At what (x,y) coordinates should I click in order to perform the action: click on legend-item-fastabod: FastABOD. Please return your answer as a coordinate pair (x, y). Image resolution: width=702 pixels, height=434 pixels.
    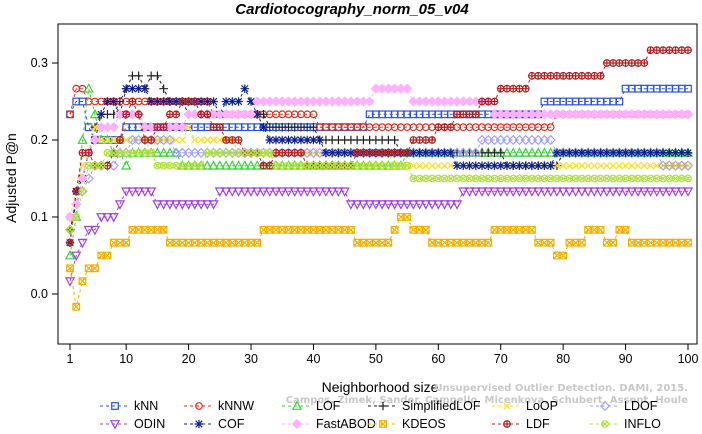
    Looking at the image, I should click on (329, 424).